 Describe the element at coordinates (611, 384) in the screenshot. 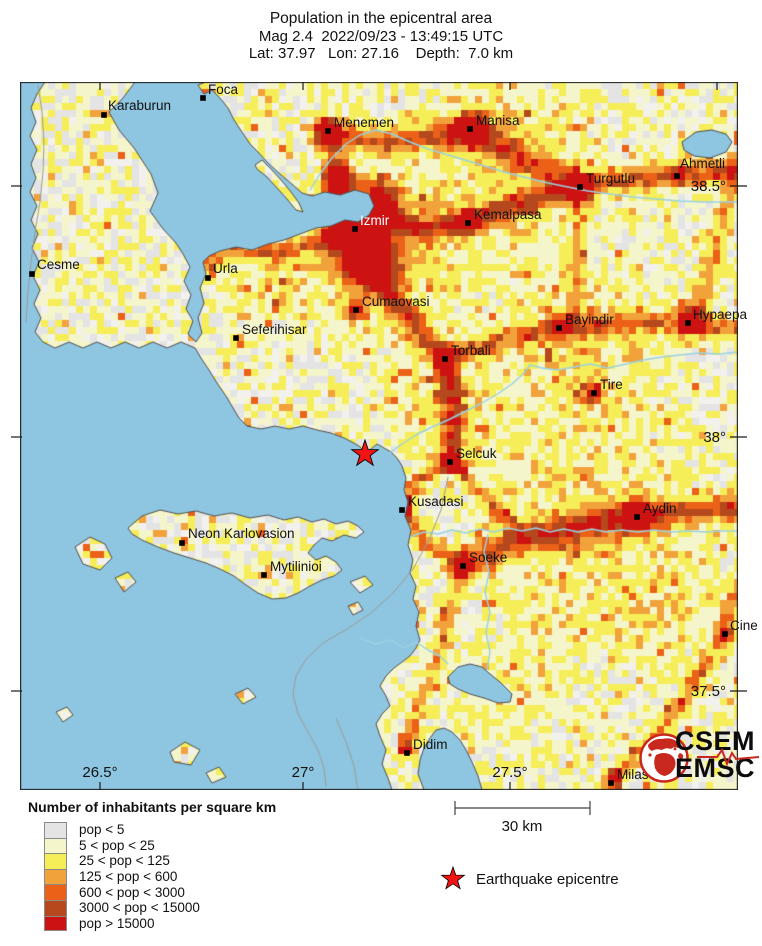

I see `city-label: Tire` at that location.